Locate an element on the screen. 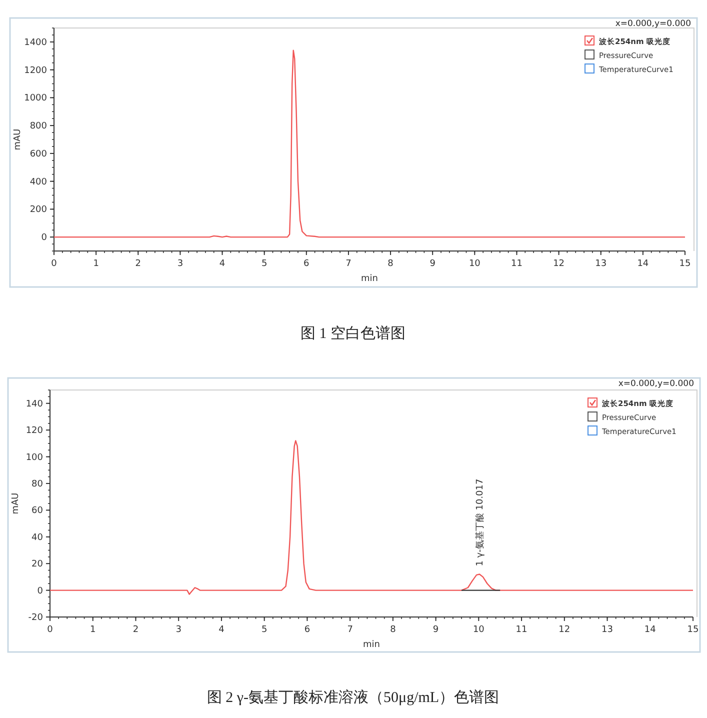  text: x=0.000,y=0.000 is located at coordinates (656, 384).